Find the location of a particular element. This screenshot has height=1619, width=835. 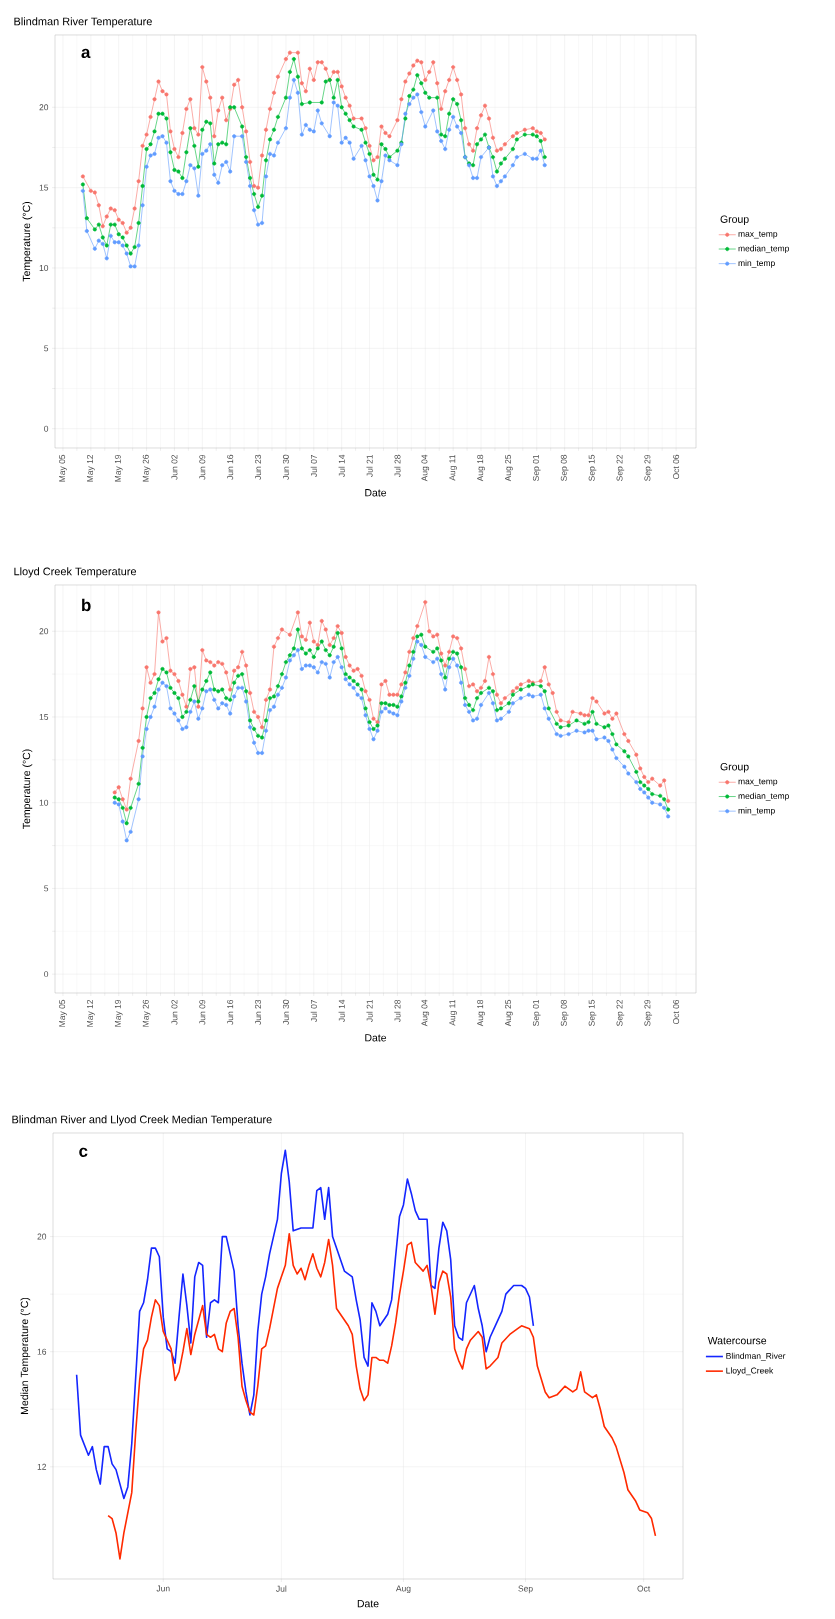

chart-title: Blindman River Temperature is located at coordinates (83, 22).